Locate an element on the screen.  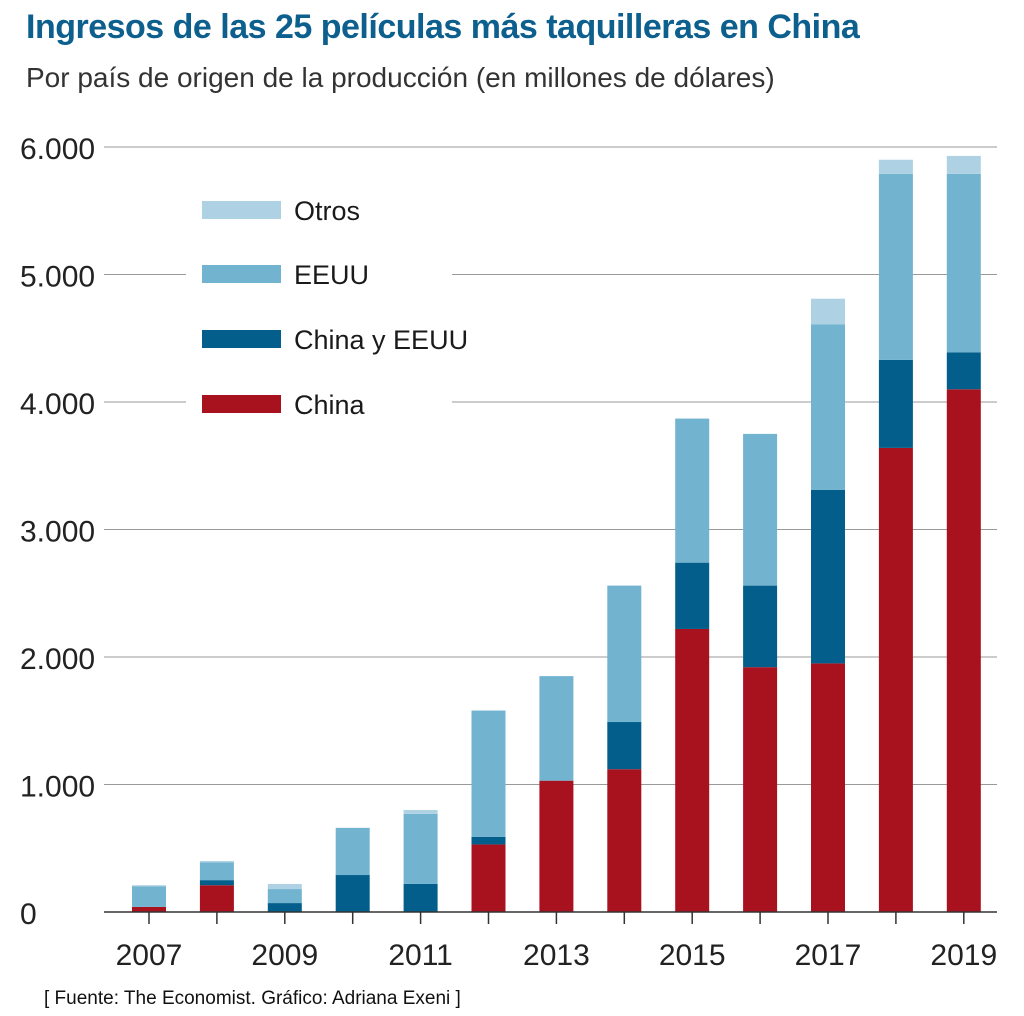
x-tick-label: 2007 is located at coordinates (149, 955).